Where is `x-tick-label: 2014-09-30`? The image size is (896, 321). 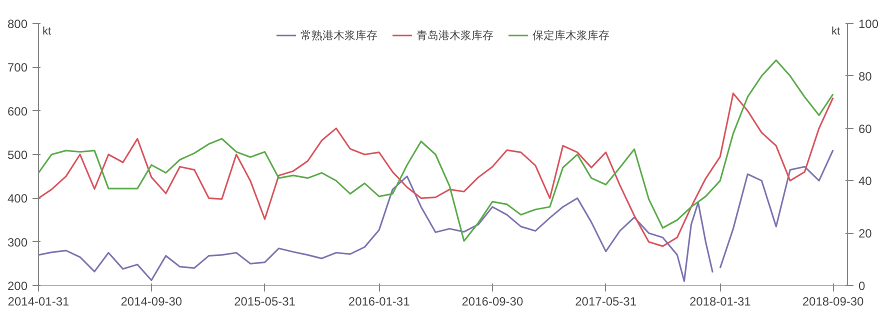 x-tick-label: 2014-09-30 is located at coordinates (151, 301).